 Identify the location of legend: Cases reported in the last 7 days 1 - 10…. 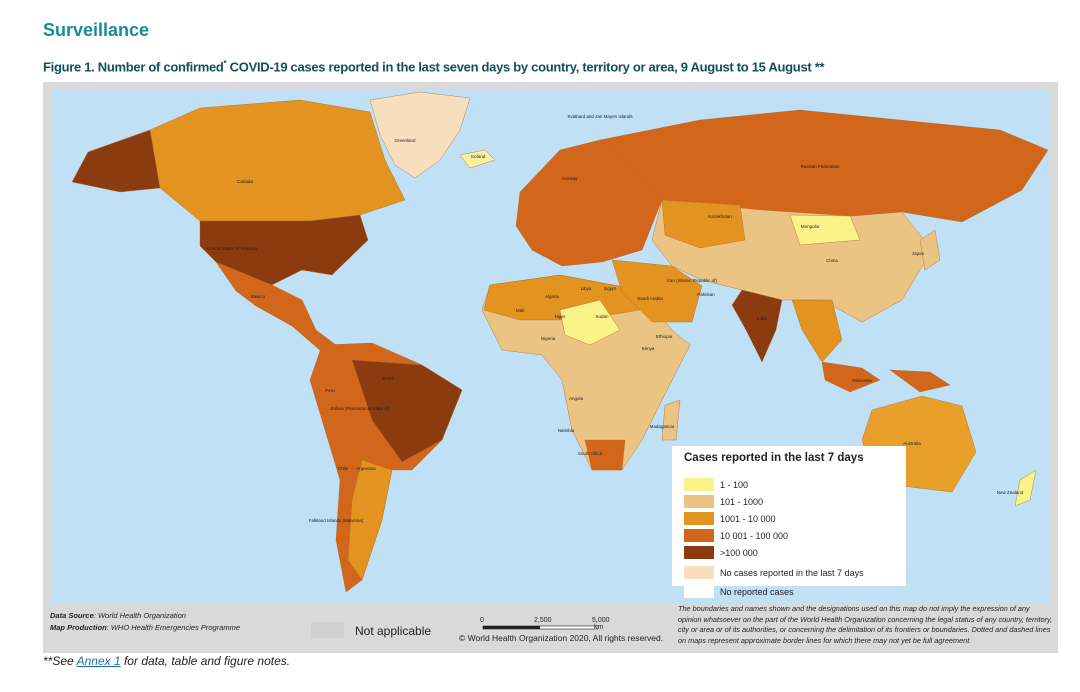
(789, 522).